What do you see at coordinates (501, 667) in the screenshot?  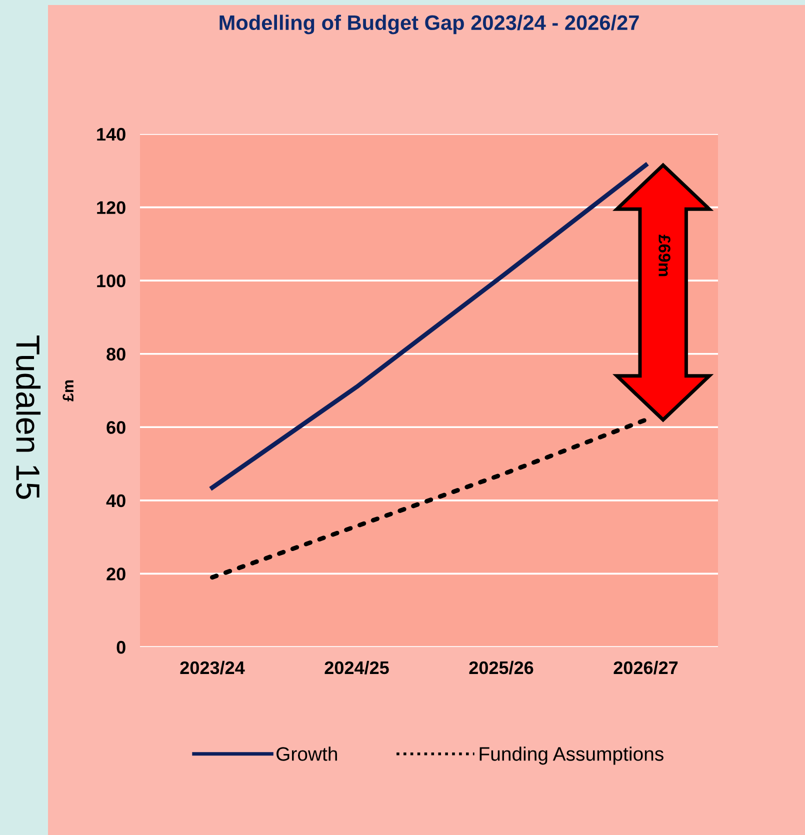 I see `x-tick-label: 2025/26` at bounding box center [501, 667].